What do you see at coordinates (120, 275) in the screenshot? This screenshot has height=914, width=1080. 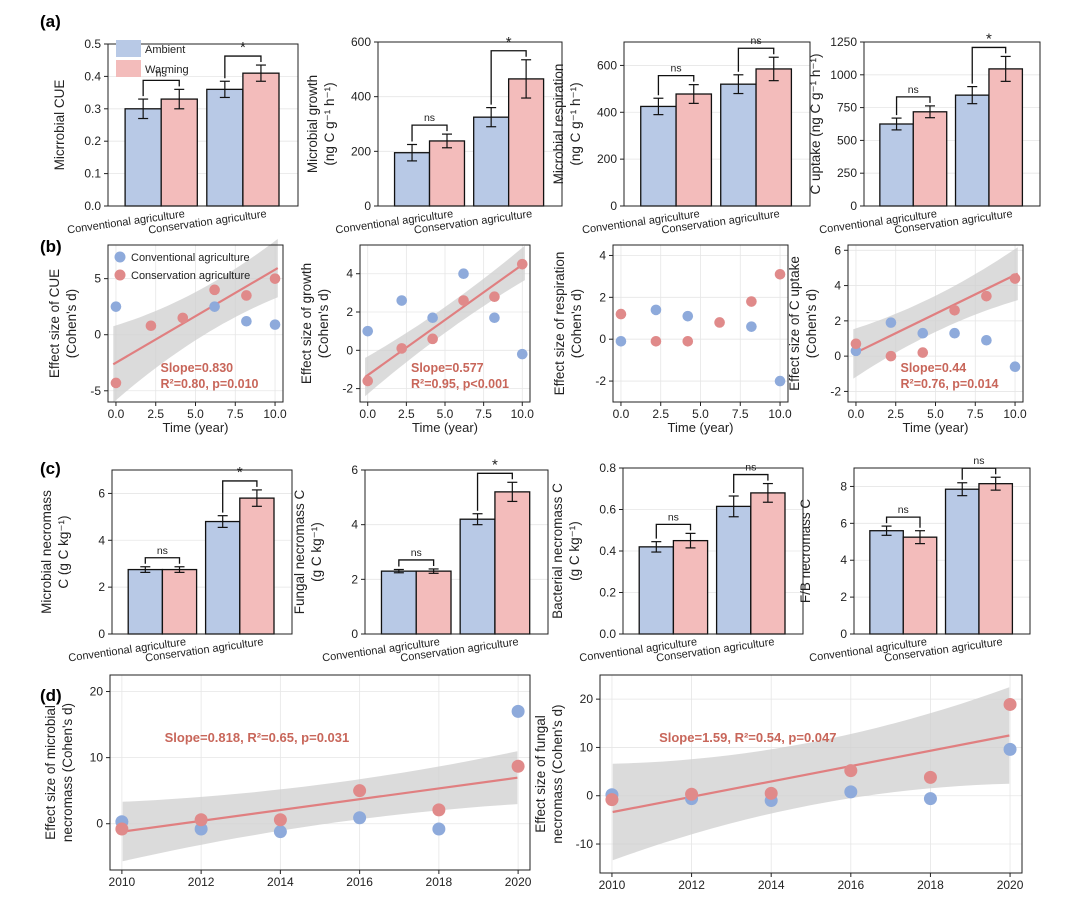 I see `legend-marker-conservation` at bounding box center [120, 275].